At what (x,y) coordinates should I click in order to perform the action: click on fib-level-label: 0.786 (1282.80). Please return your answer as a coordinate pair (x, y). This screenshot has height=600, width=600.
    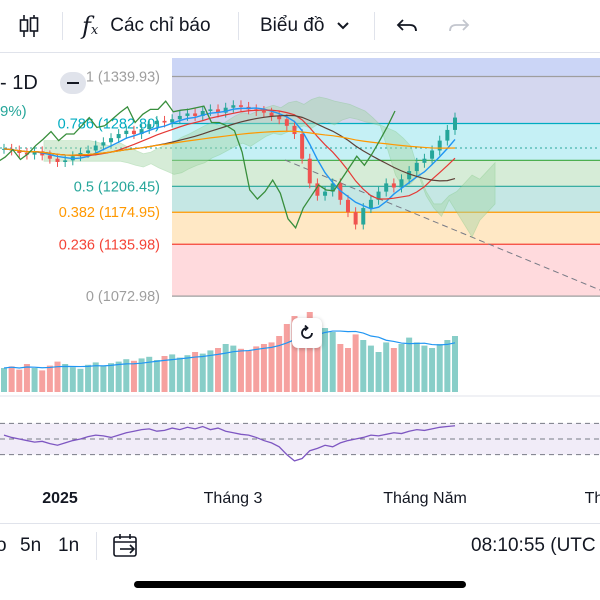
    Looking at the image, I should click on (109, 125).